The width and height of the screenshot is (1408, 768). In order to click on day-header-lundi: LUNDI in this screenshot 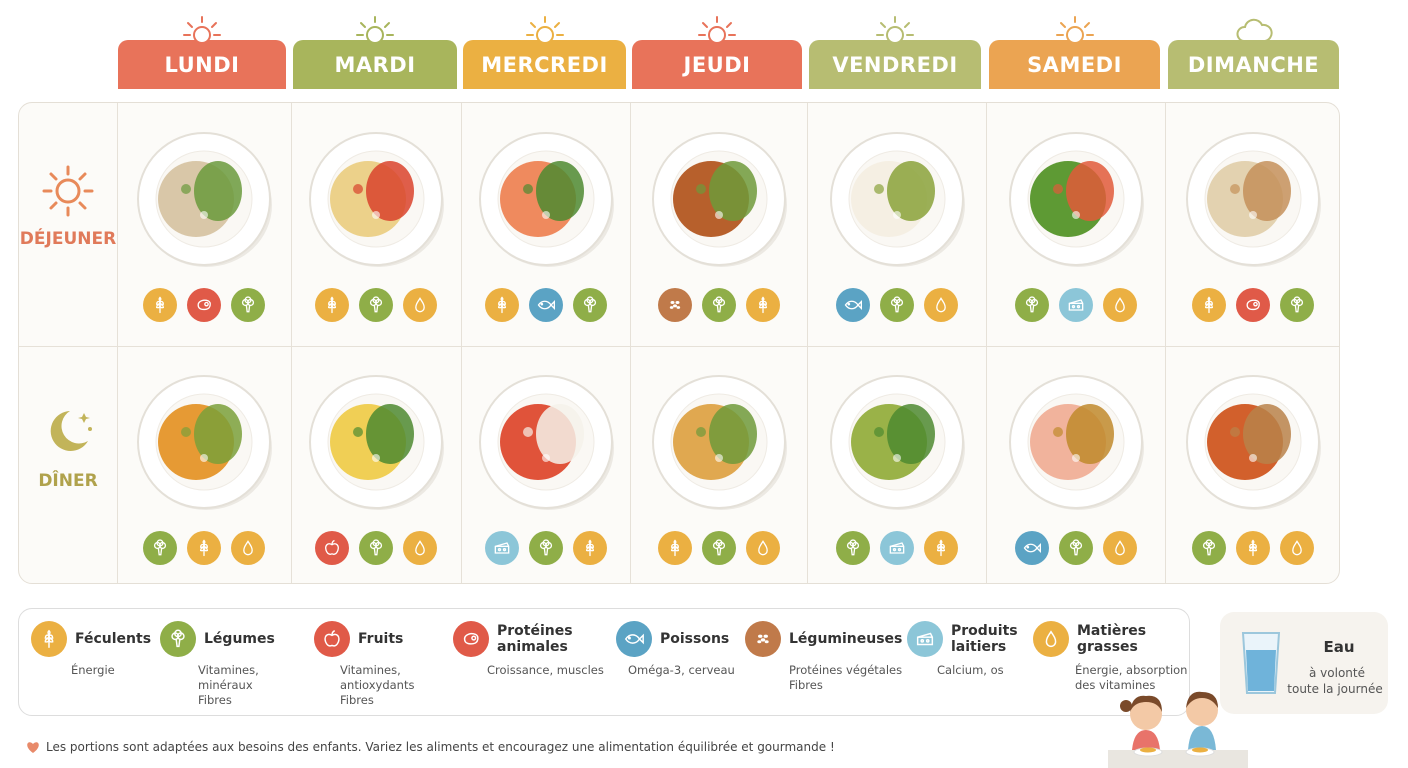, I will do `click(202, 52)`.